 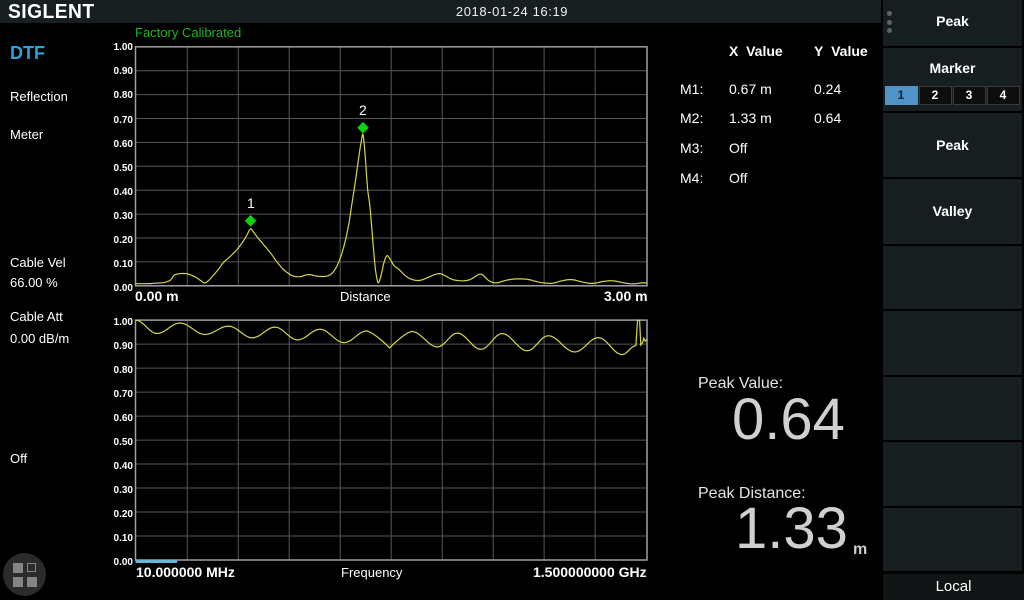 I want to click on svg-text: 1, so click(x=251, y=203).